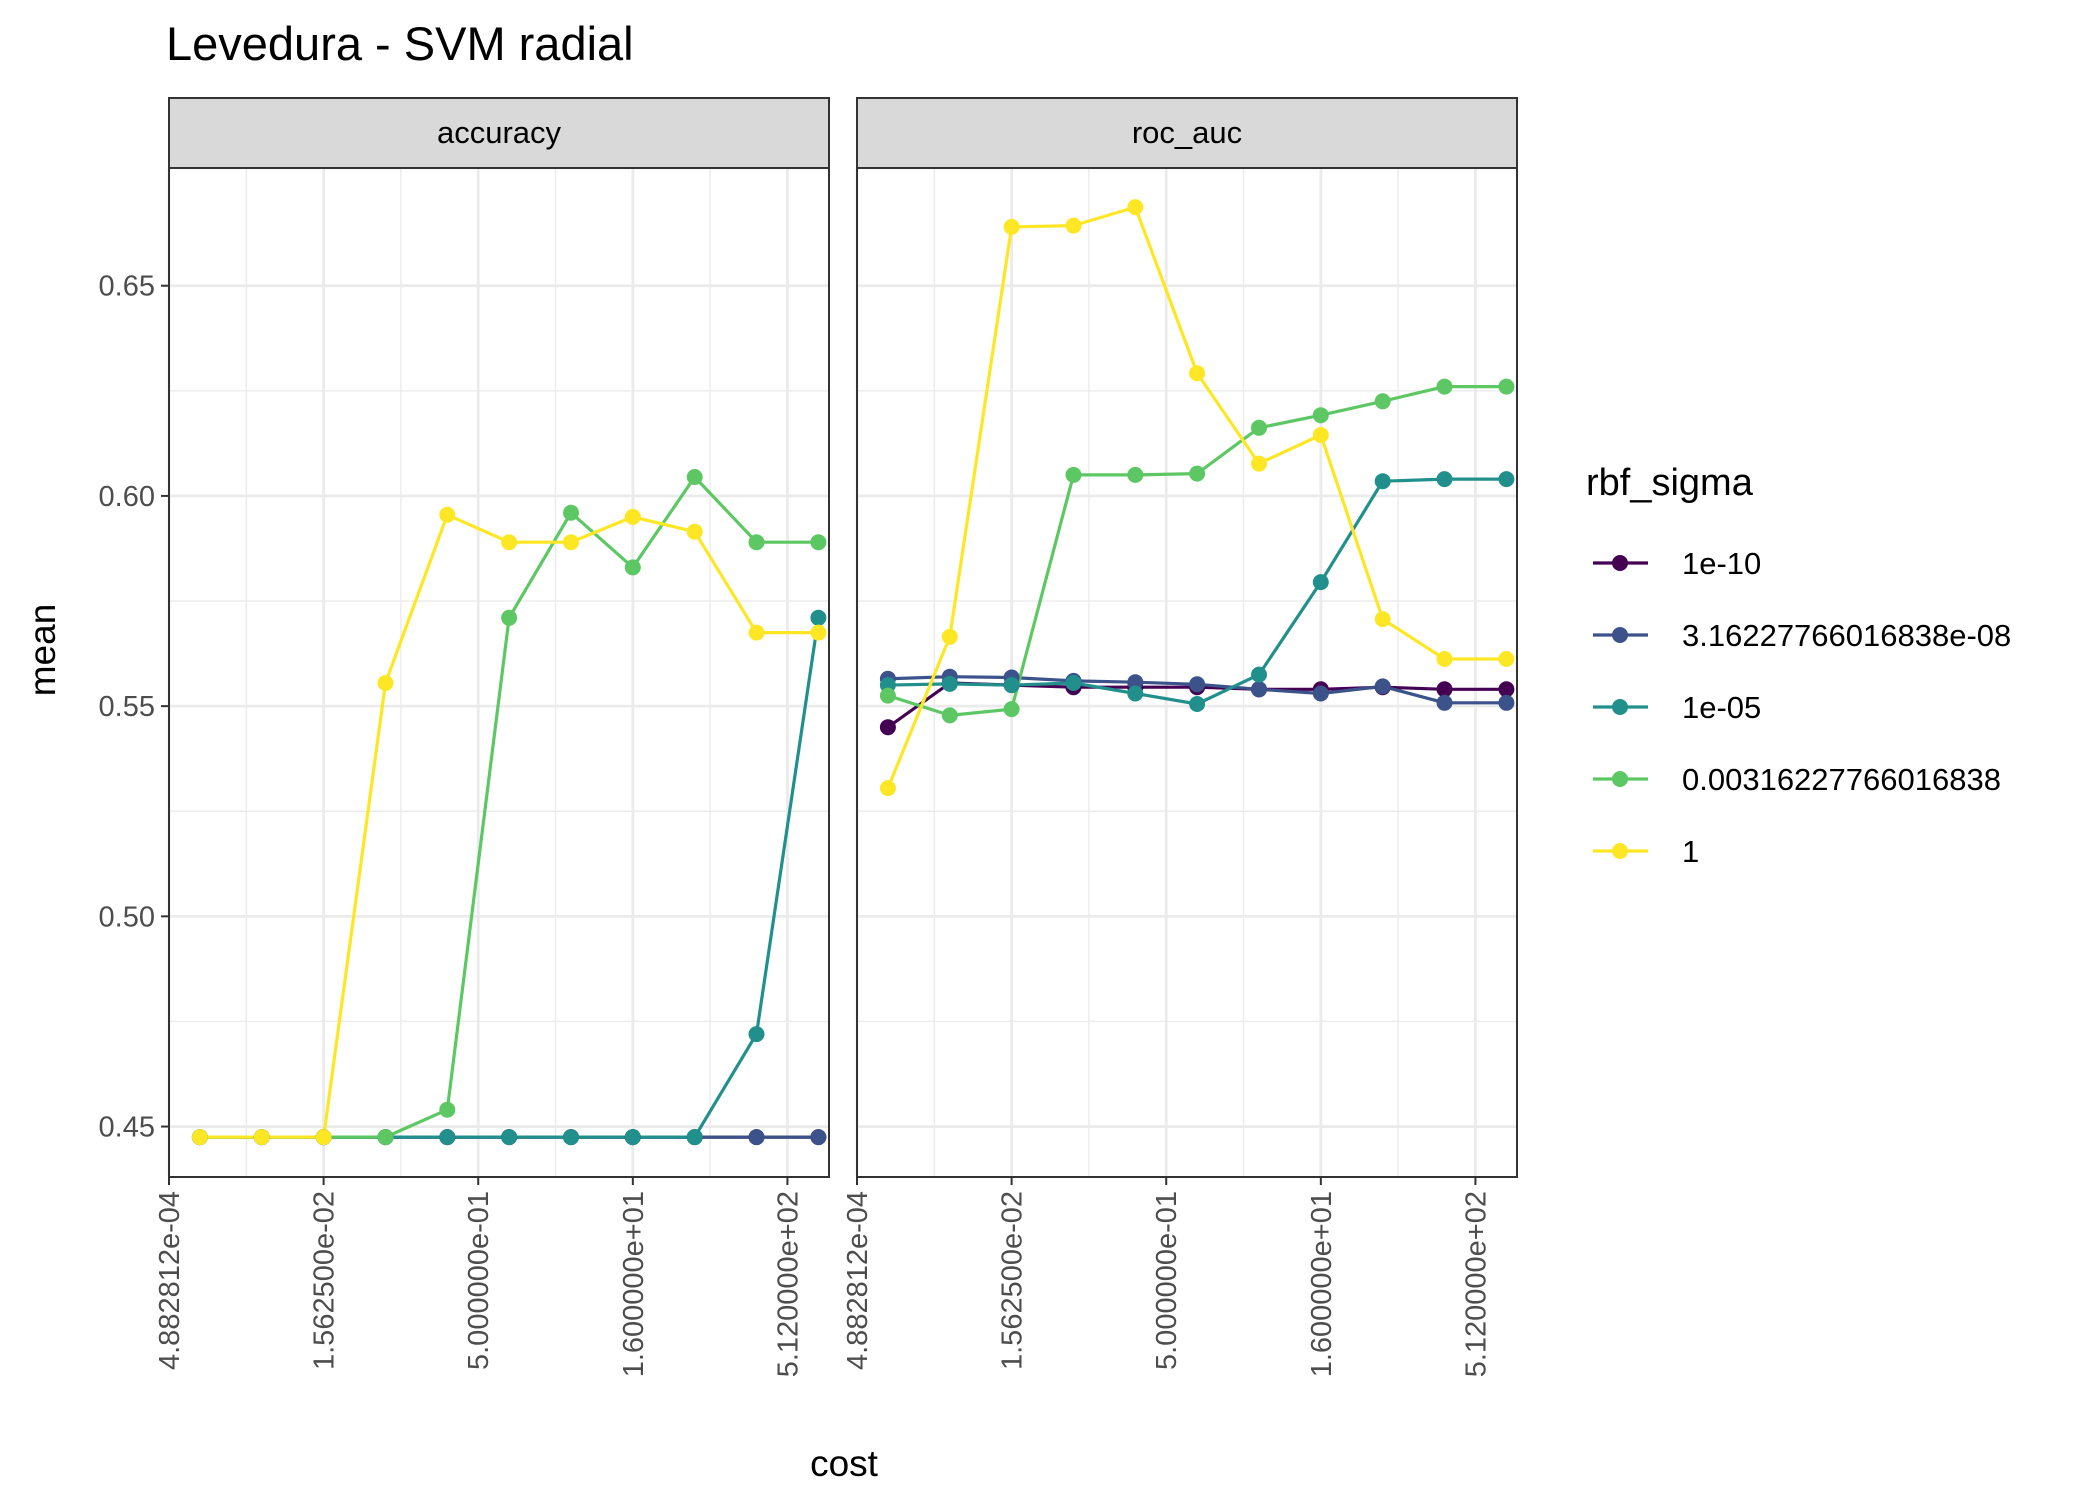 This screenshot has width=2100, height=1500. Describe the element at coordinates (1721, 563) in the screenshot. I see `legend-label: 1e-10` at that location.